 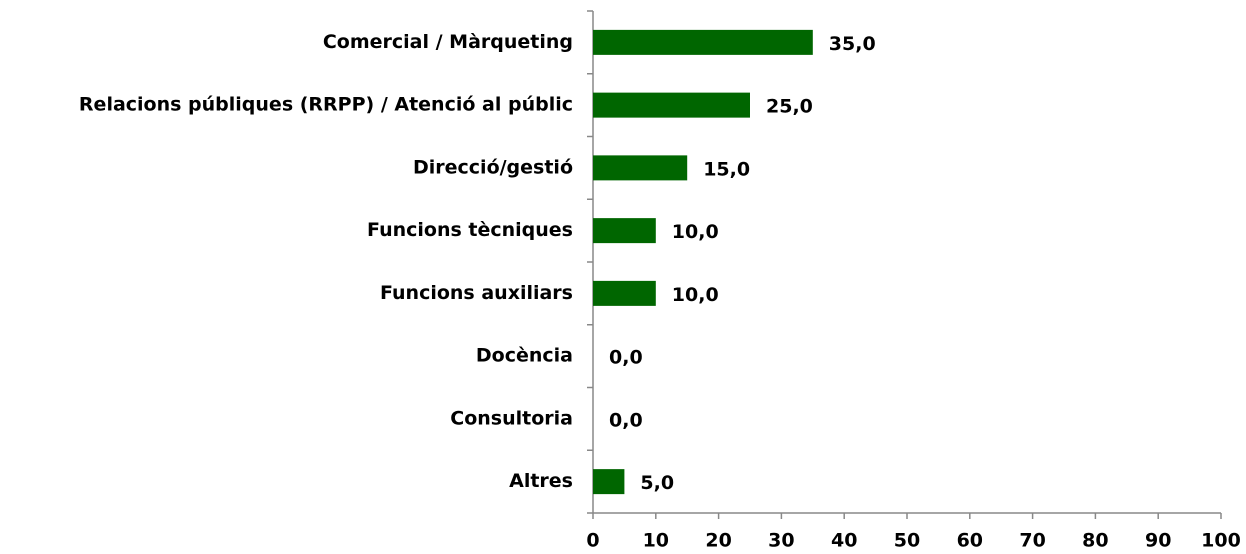 I want to click on x-tick-label: 100, so click(x=1221, y=541).